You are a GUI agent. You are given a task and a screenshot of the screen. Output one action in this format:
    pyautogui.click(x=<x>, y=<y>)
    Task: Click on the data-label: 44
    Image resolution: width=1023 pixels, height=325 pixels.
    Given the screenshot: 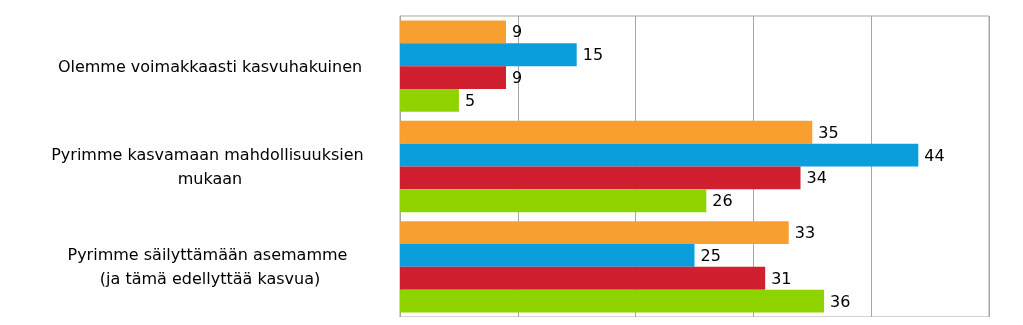 What is the action you would take?
    pyautogui.click(x=934, y=155)
    